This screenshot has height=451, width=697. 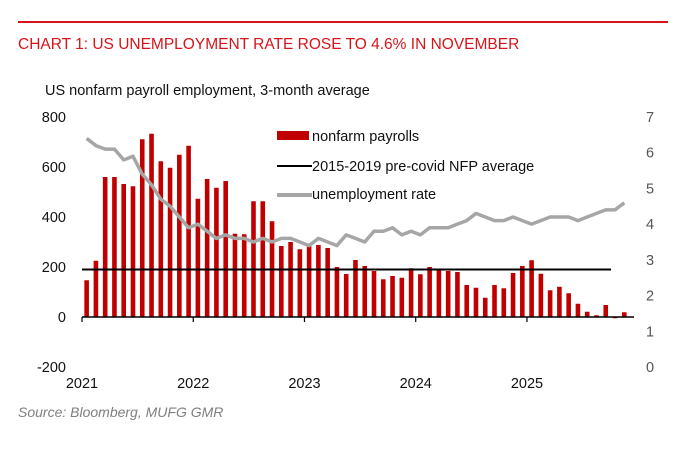 What do you see at coordinates (304, 384) in the screenshot?
I see `x-tick-label: 2023` at bounding box center [304, 384].